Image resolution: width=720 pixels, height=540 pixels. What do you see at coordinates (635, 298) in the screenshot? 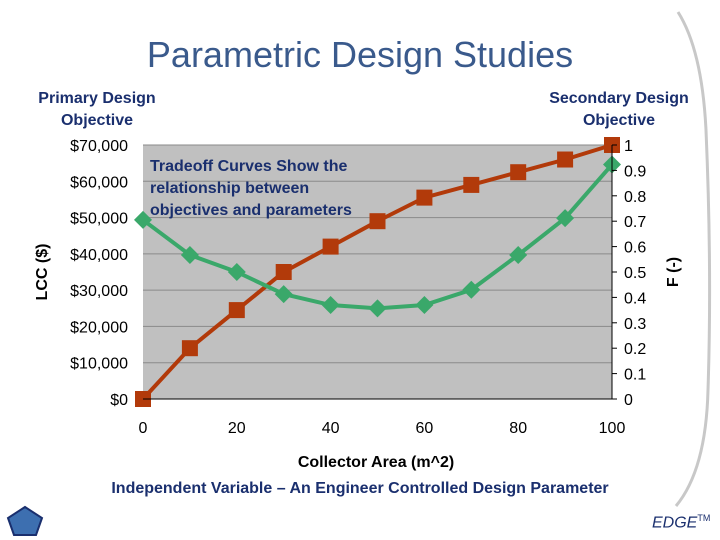
I see `y2-tick-label: 0.4` at bounding box center [635, 298].